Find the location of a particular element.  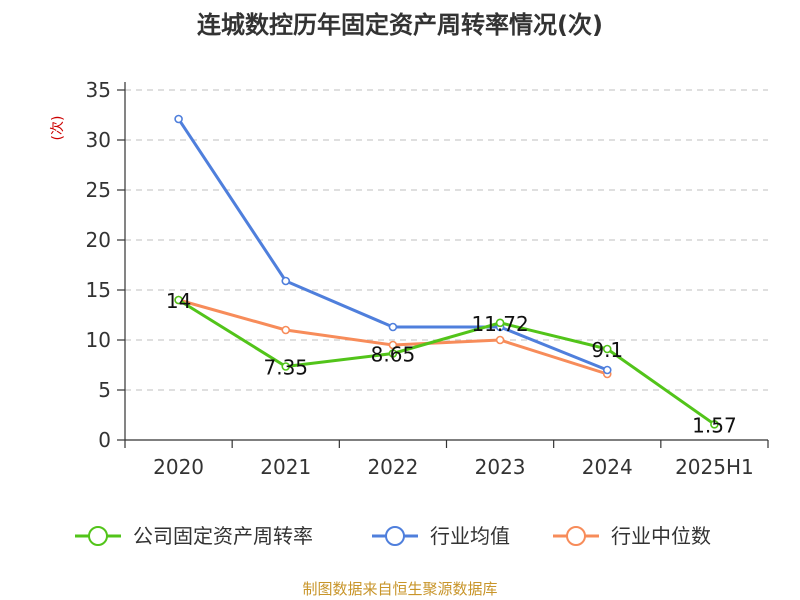

legend: 公司固定资产周转率 行业均值 行业中位数 is located at coordinates (393, 536).